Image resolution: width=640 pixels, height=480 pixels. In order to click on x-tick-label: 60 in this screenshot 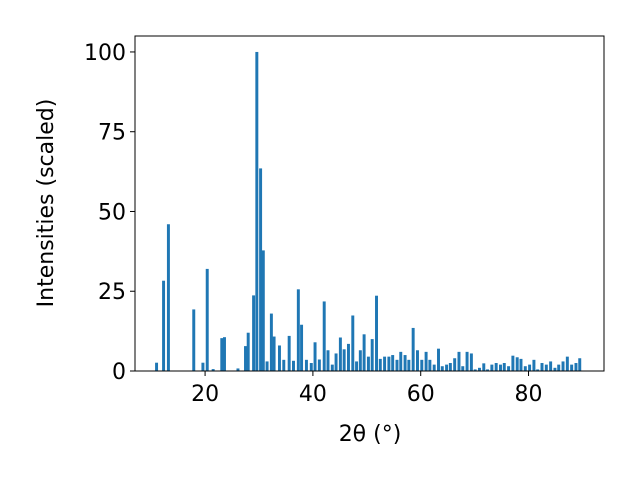, I will do `click(421, 394)`.